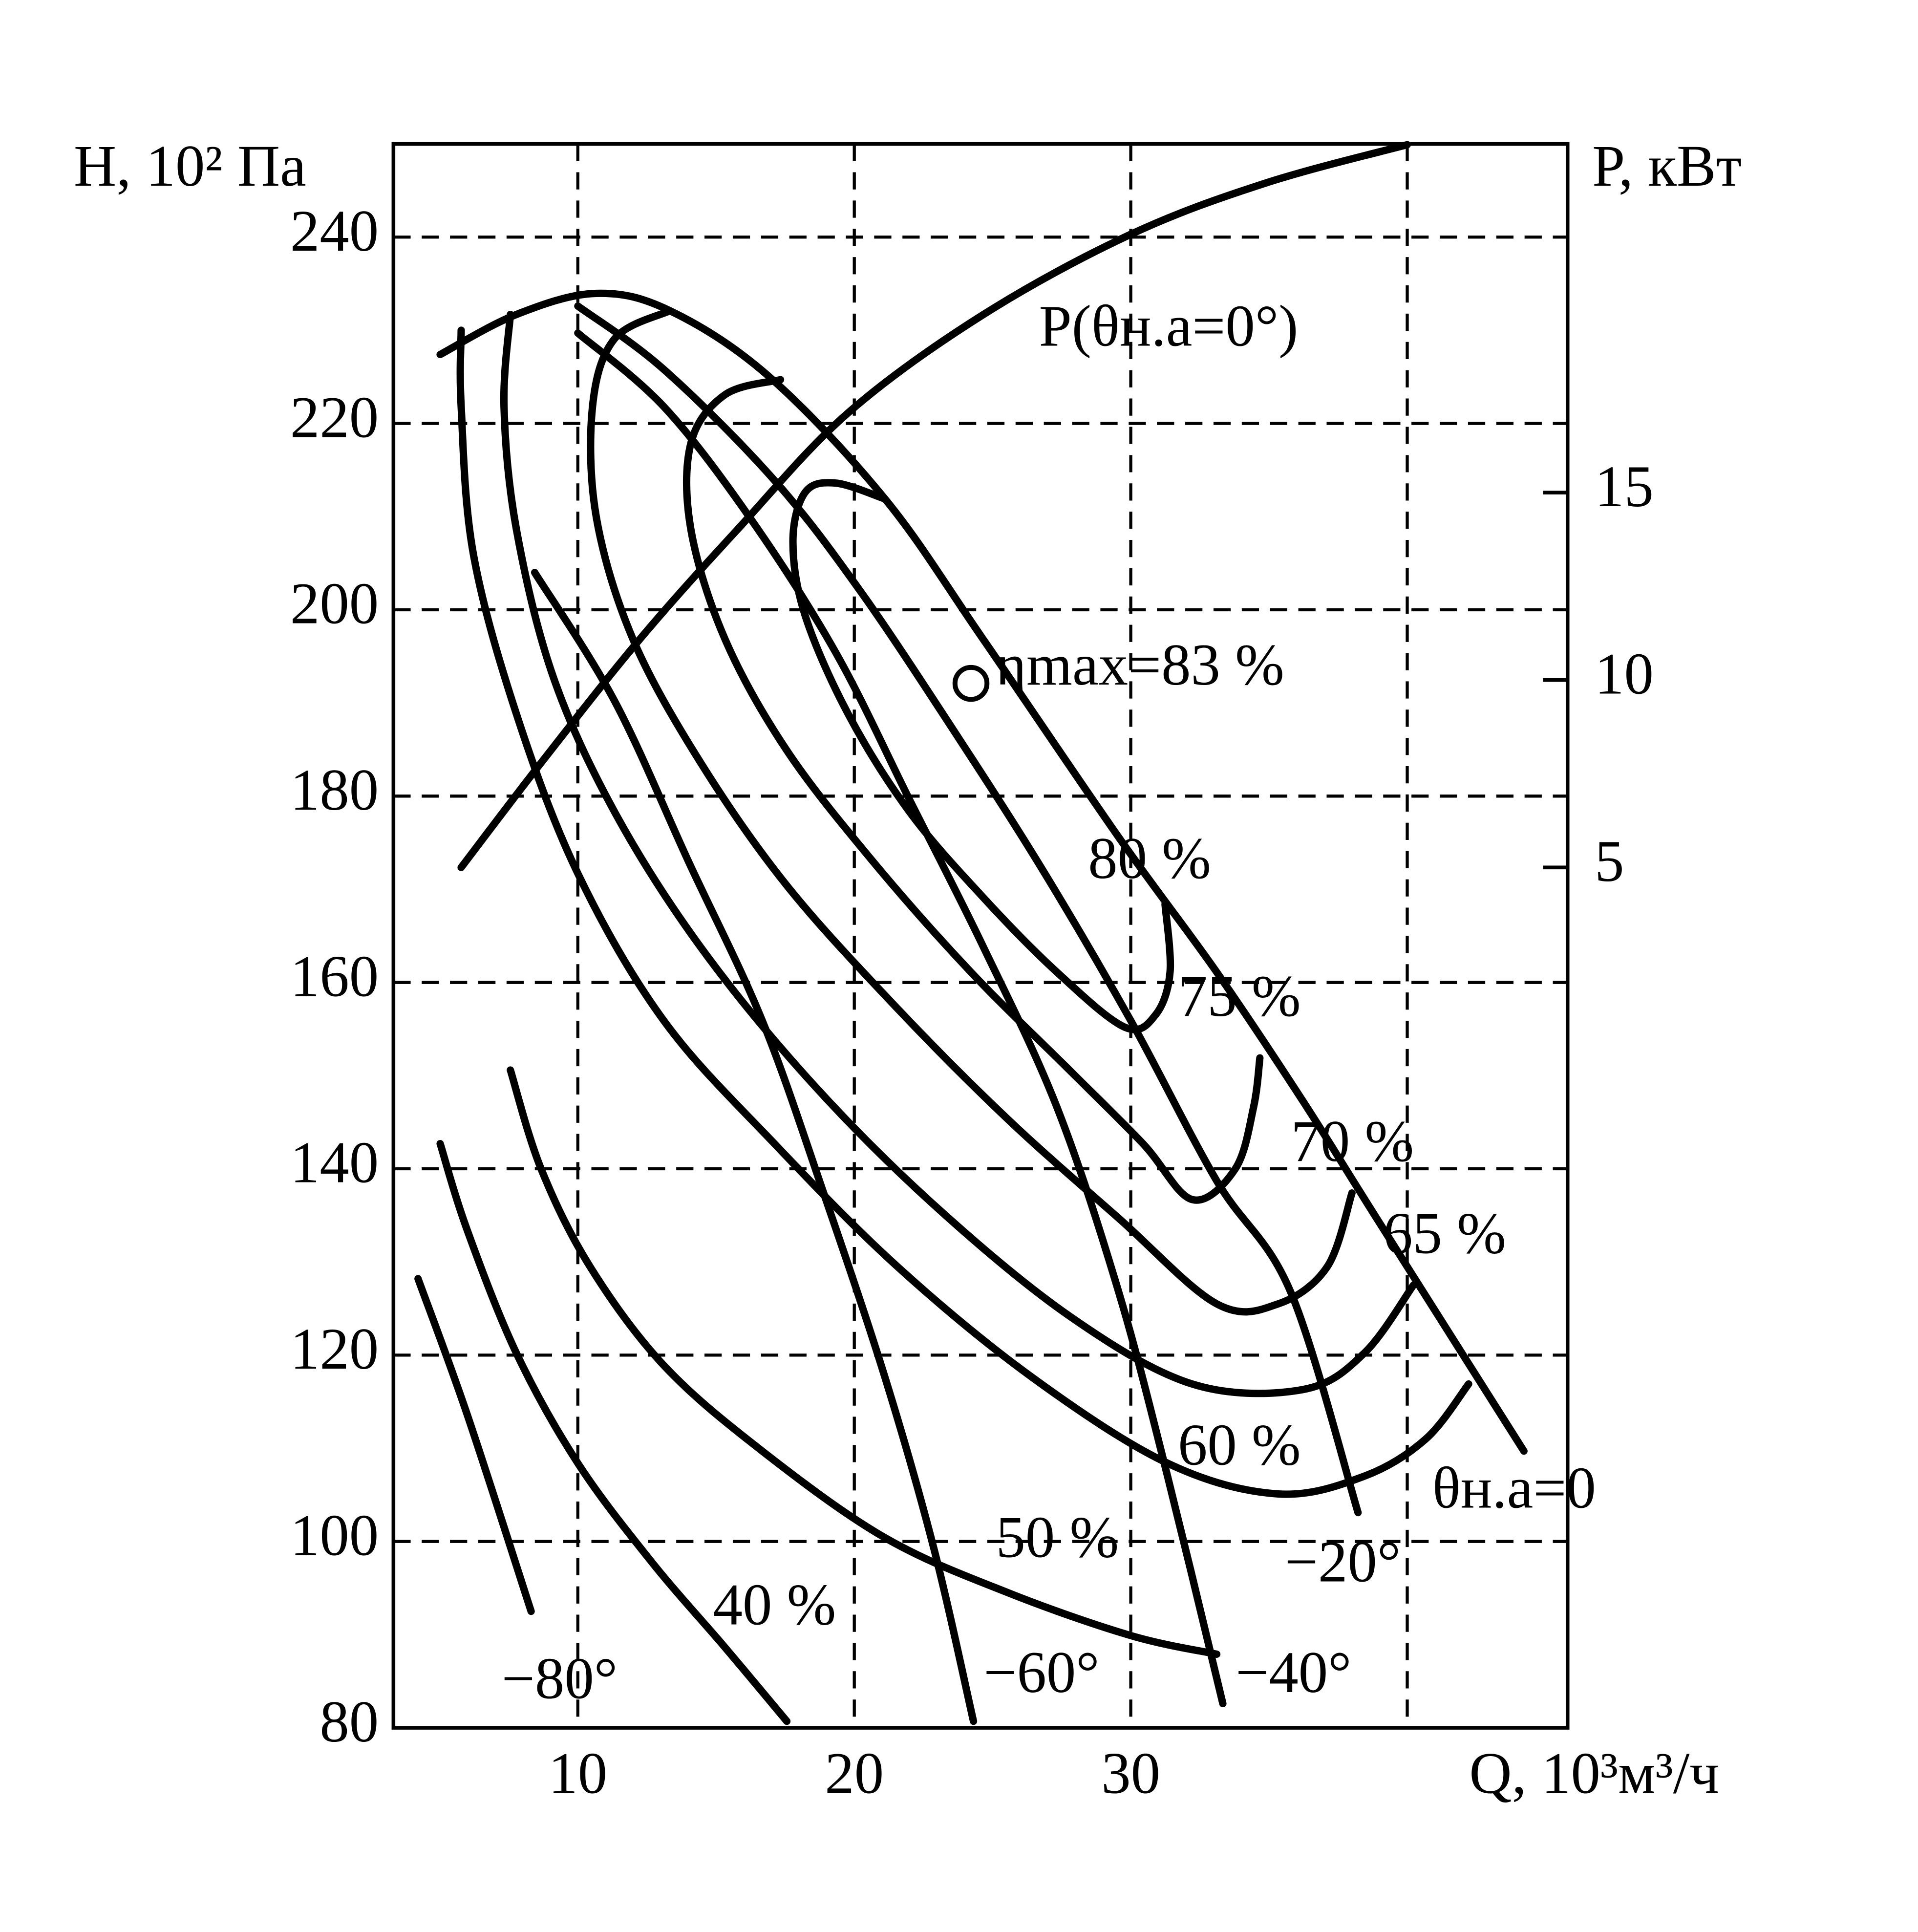 The height and width of the screenshot is (1932, 1918). I want to click on curve-label: 60 %, so click(1239, 1446).